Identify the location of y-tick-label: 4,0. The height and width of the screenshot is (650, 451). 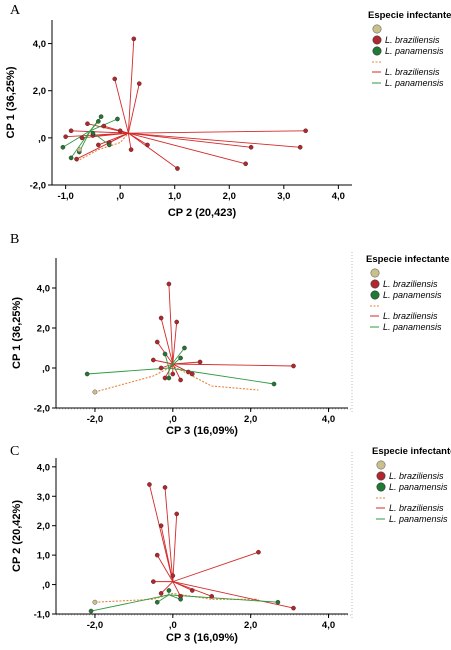
(43, 467).